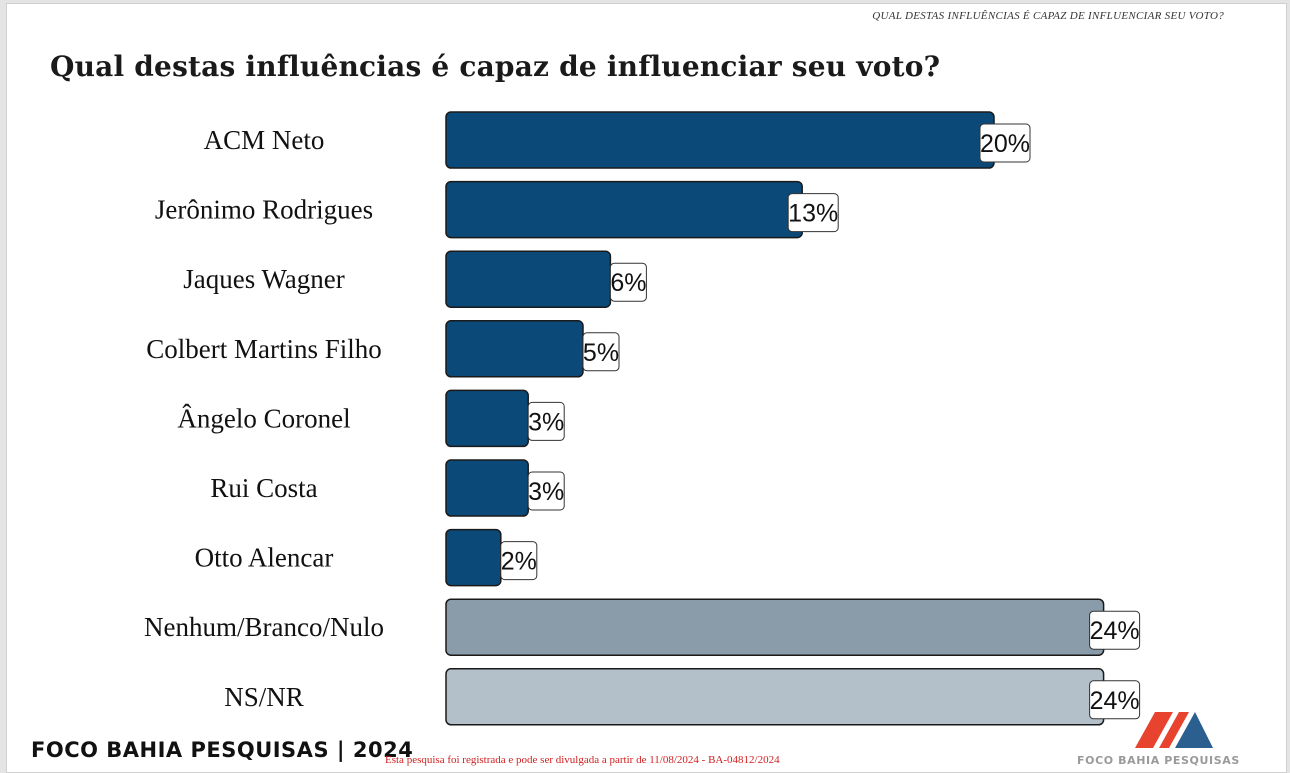 Image resolution: width=1290 pixels, height=773 pixels. What do you see at coordinates (1154, 730) in the screenshot?
I see `logo-mark-left` at bounding box center [1154, 730].